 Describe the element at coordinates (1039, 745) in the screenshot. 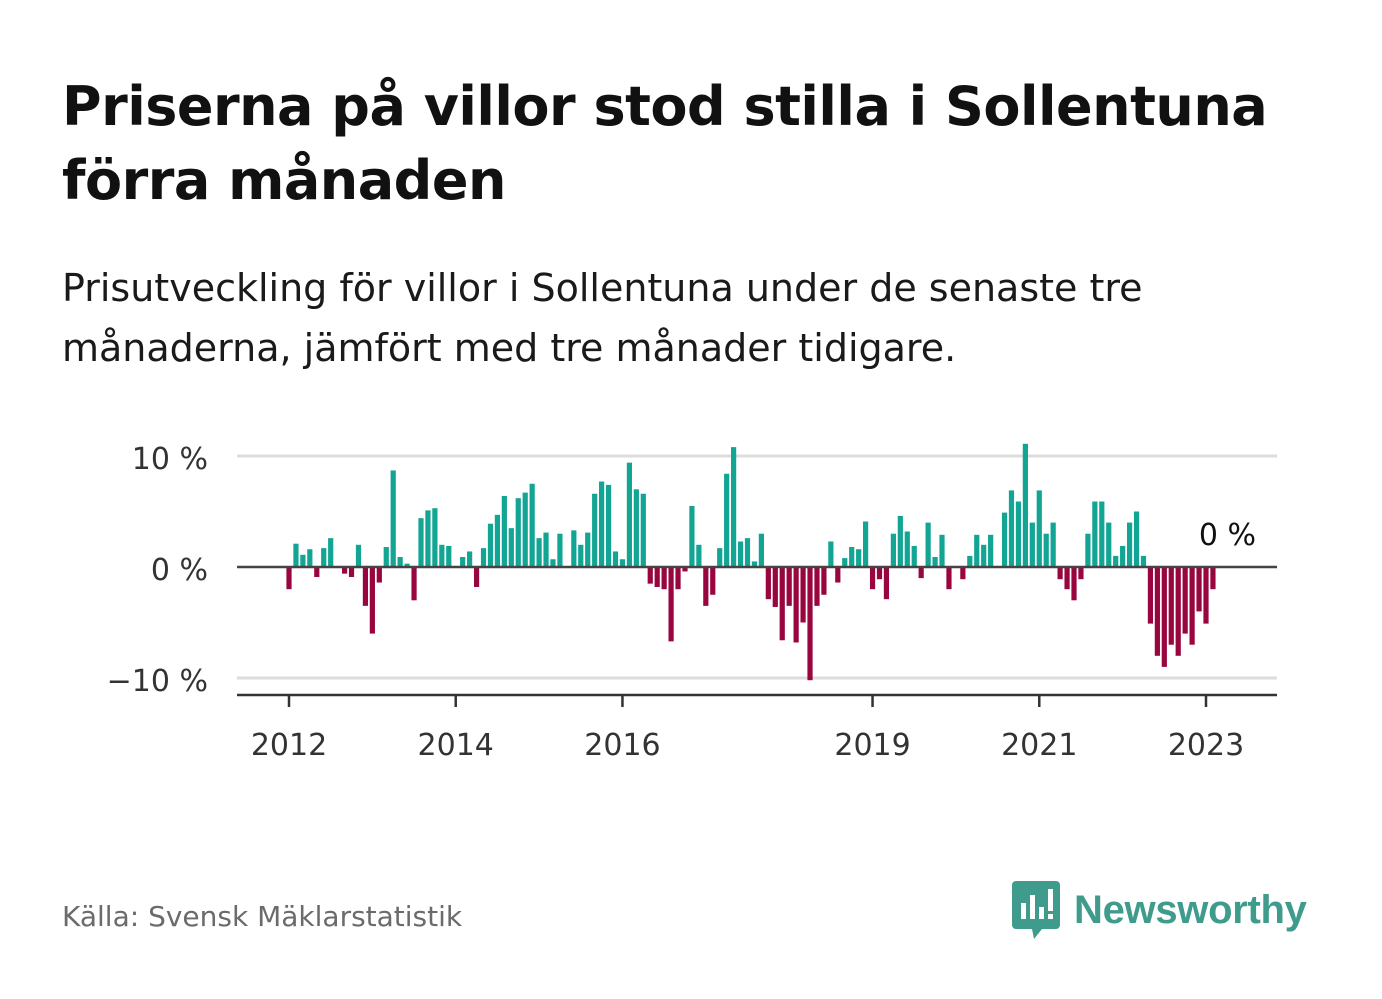

I see `x-tick-label: 2021` at that location.